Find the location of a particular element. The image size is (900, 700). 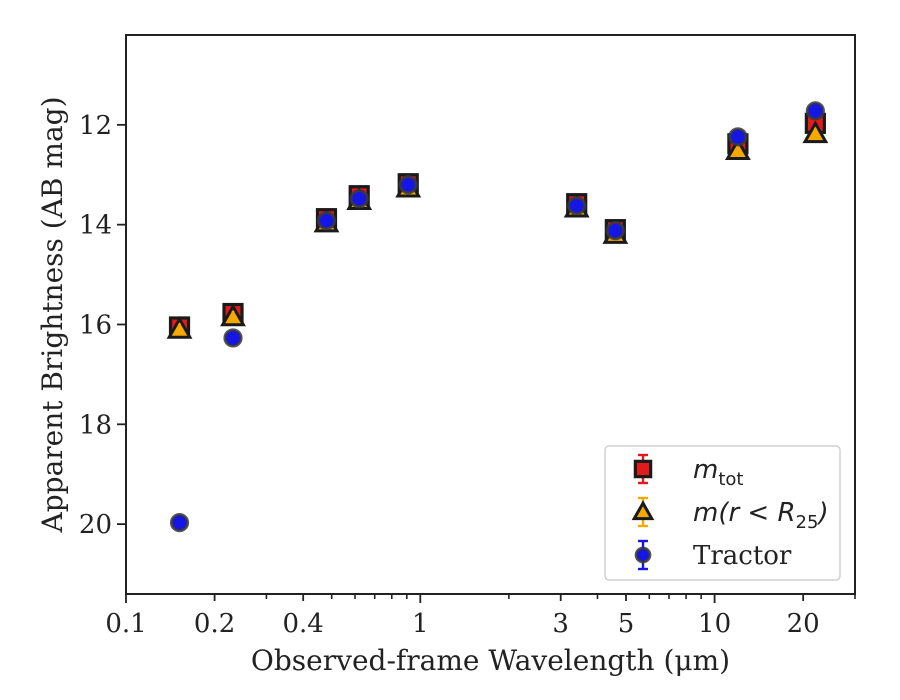

legend-box is located at coordinates (722, 513).